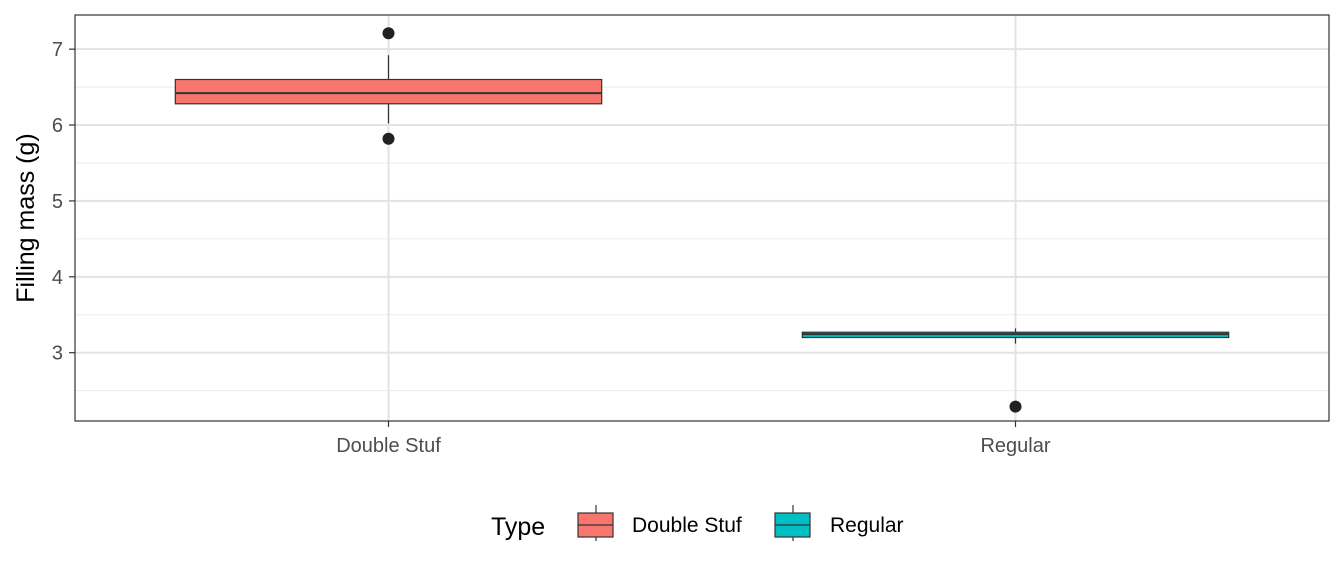 The image size is (1344, 581). I want to click on y-tick-label: 3, so click(57, 354).